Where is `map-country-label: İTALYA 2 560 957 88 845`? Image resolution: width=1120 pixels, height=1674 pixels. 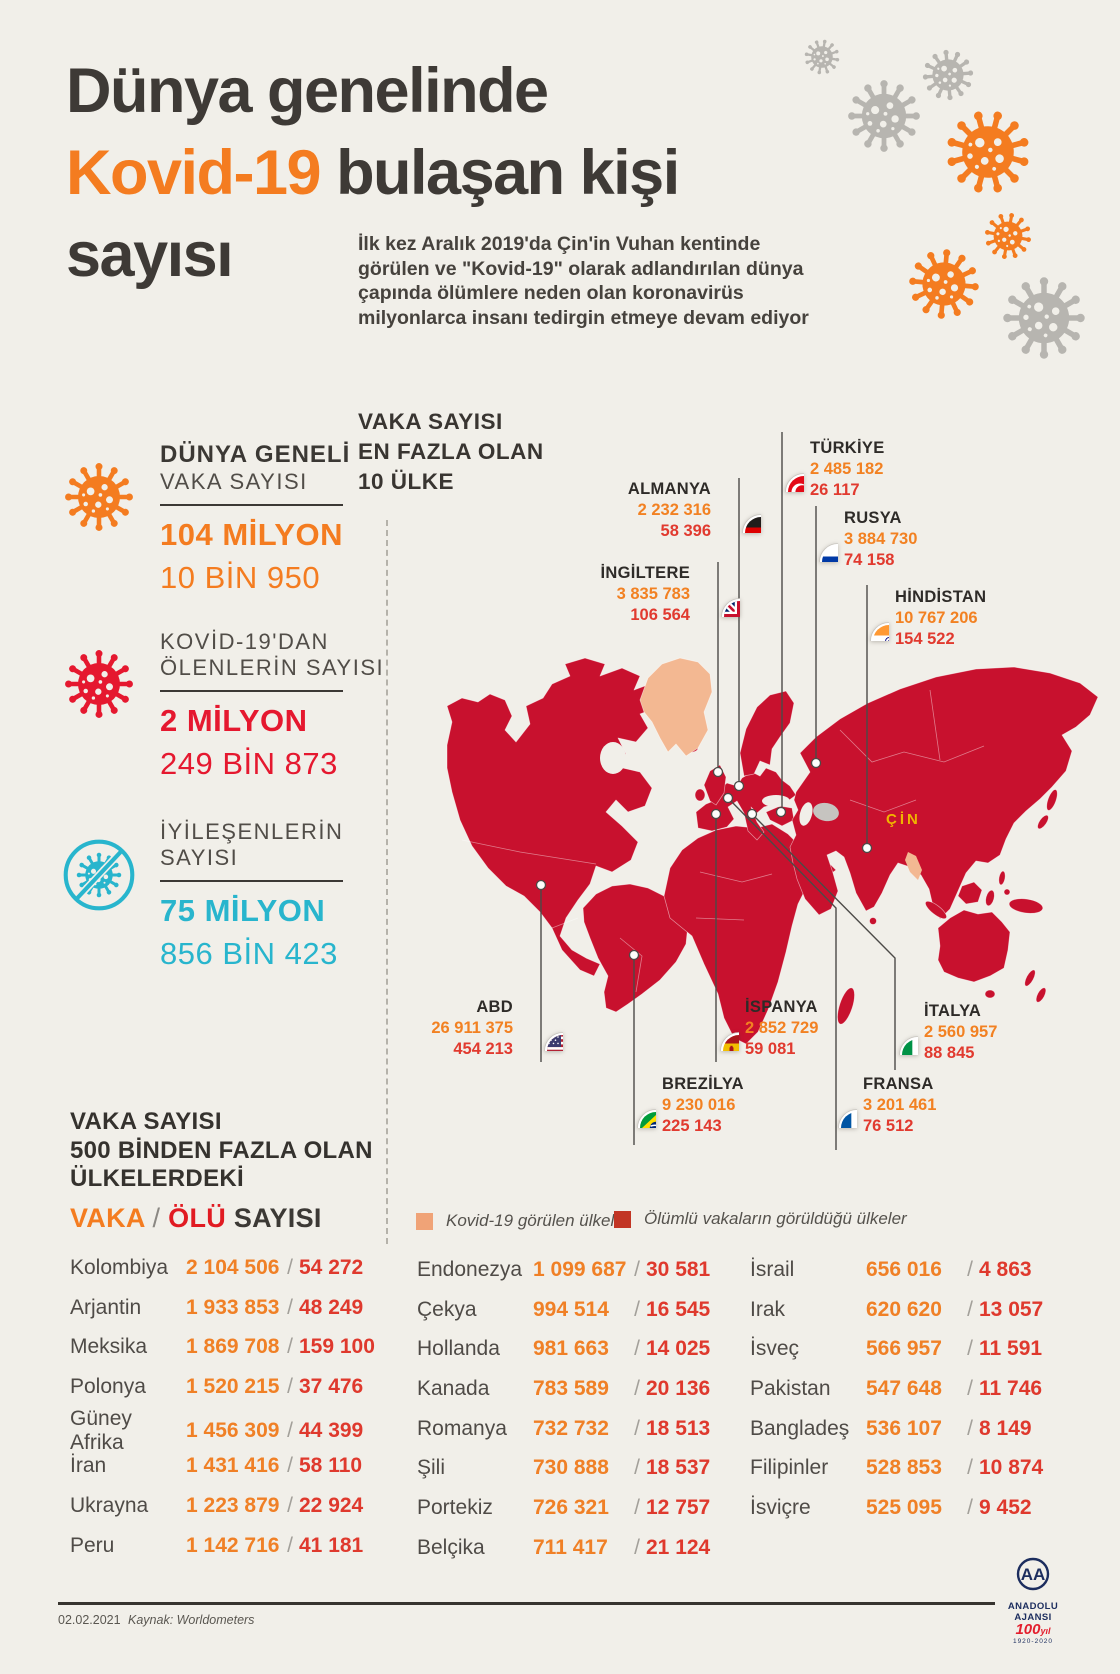
map-country-label: İTALYA 2 560 957 88 845 is located at coordinates (1009, 1032).